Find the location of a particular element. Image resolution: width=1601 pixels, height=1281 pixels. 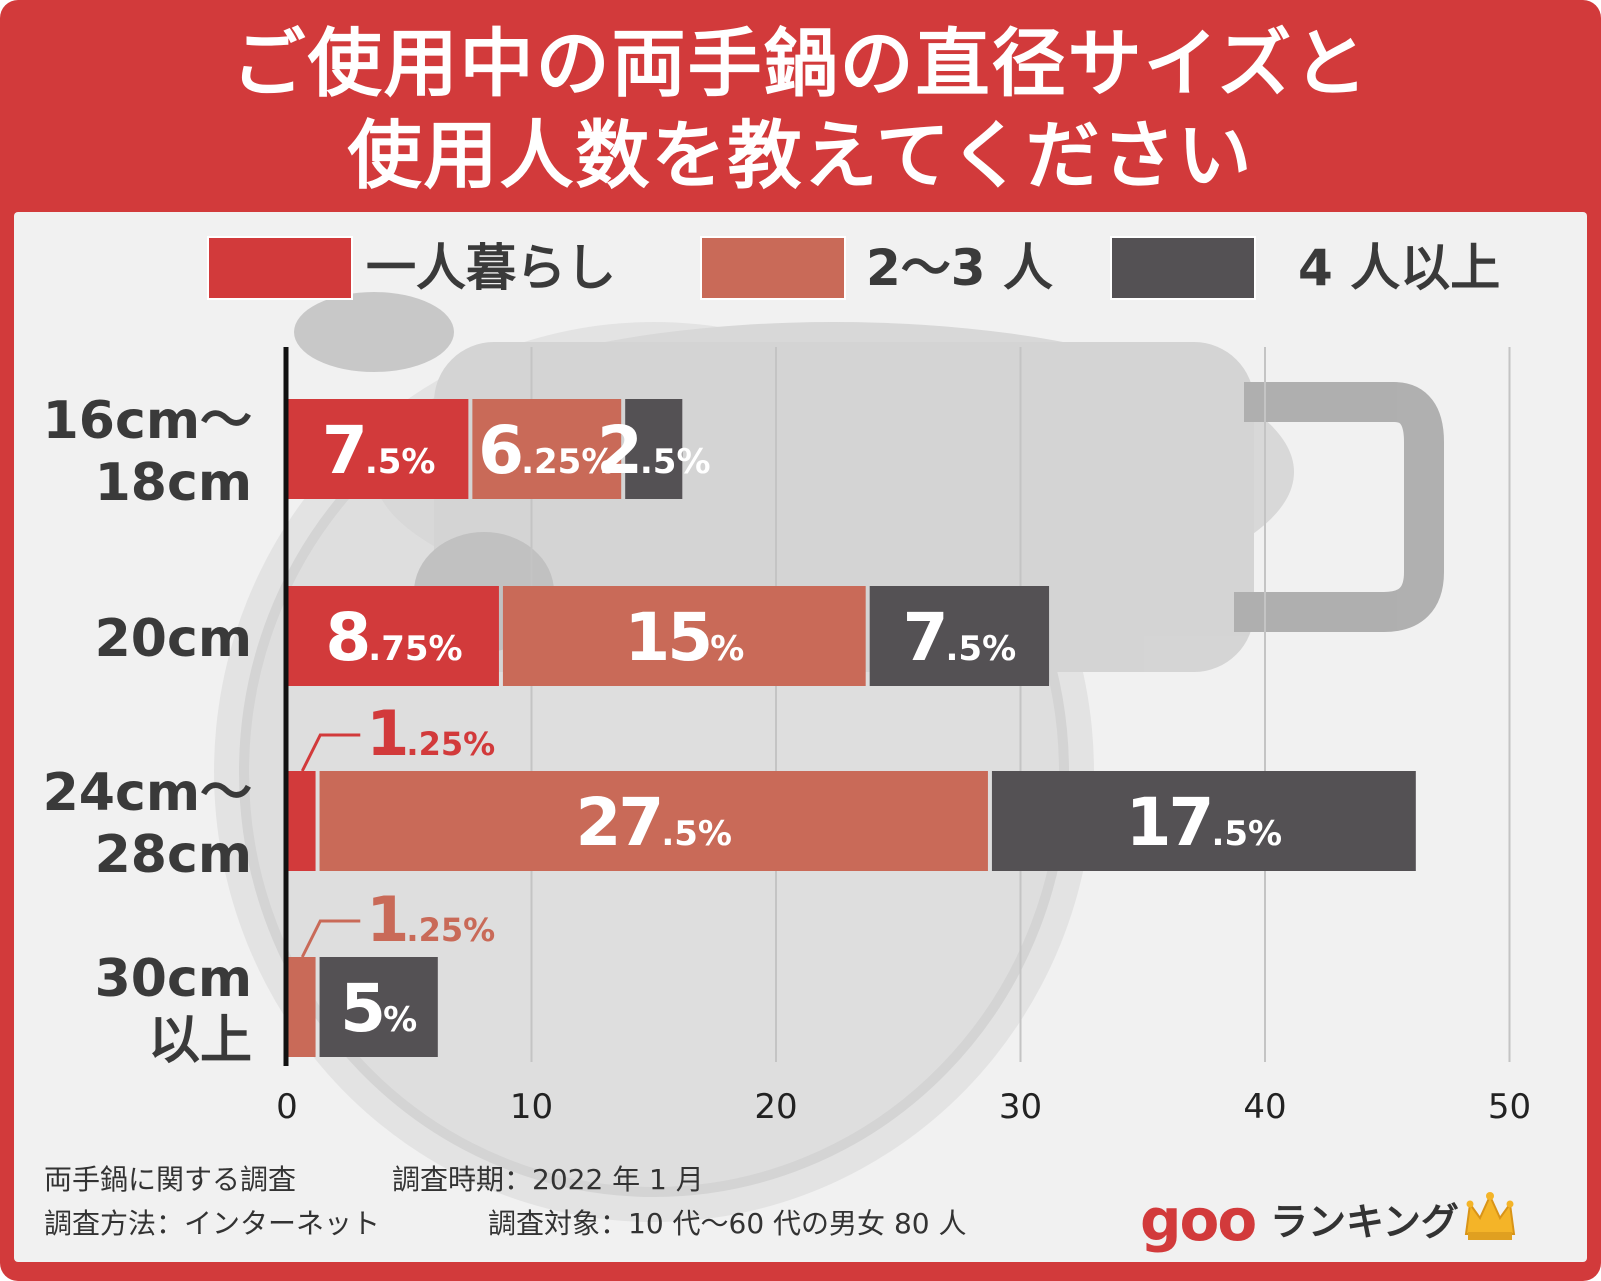

category-label: 24cm〜 is located at coordinates (147, 793).